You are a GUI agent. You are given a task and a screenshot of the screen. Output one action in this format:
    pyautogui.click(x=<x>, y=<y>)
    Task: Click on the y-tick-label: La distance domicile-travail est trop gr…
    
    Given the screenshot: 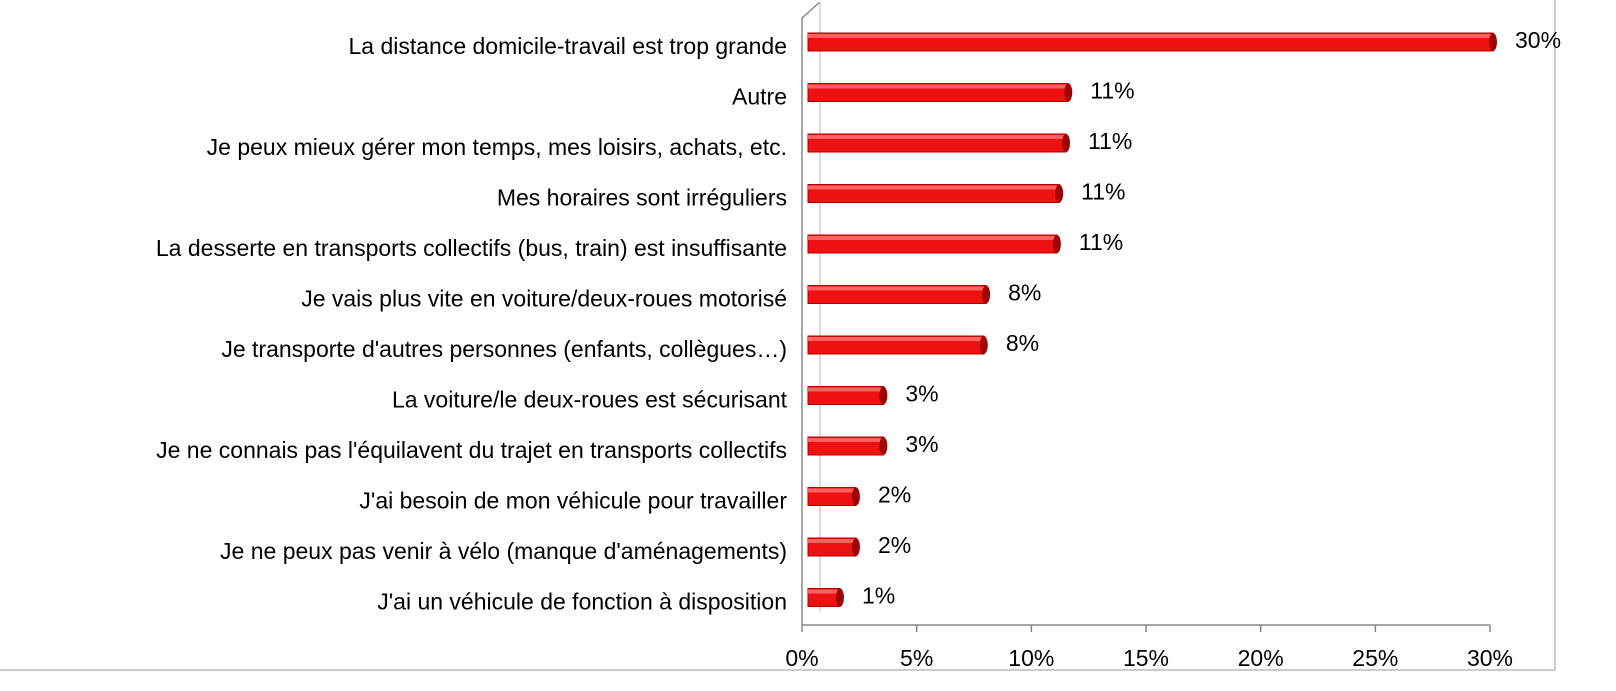 What is the action you would take?
    pyautogui.click(x=567, y=46)
    